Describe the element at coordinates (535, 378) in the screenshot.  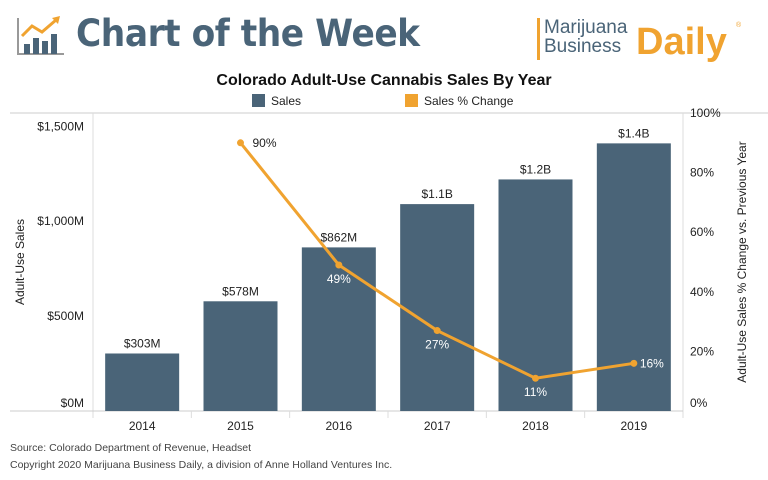
I see `point-sales-change-2018` at that location.